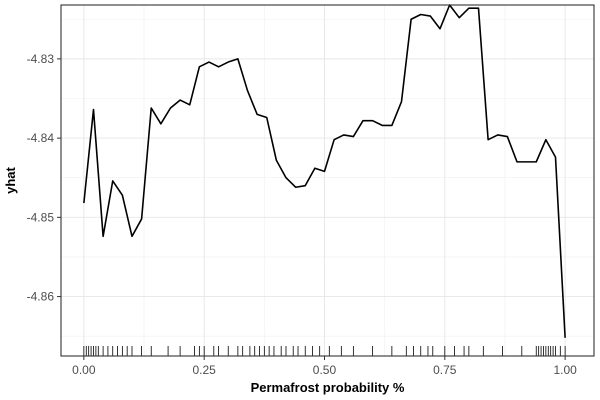  What do you see at coordinates (325, 370) in the screenshot?
I see `x-tick-label: 0.50` at bounding box center [325, 370].